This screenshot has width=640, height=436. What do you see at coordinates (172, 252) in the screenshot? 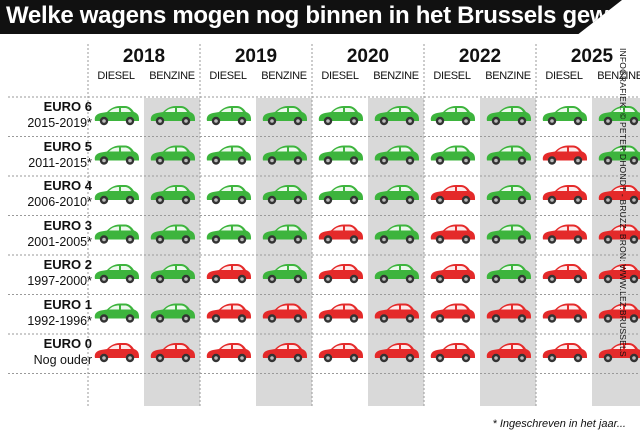
I see `benzine-band-2018` at bounding box center [172, 252].